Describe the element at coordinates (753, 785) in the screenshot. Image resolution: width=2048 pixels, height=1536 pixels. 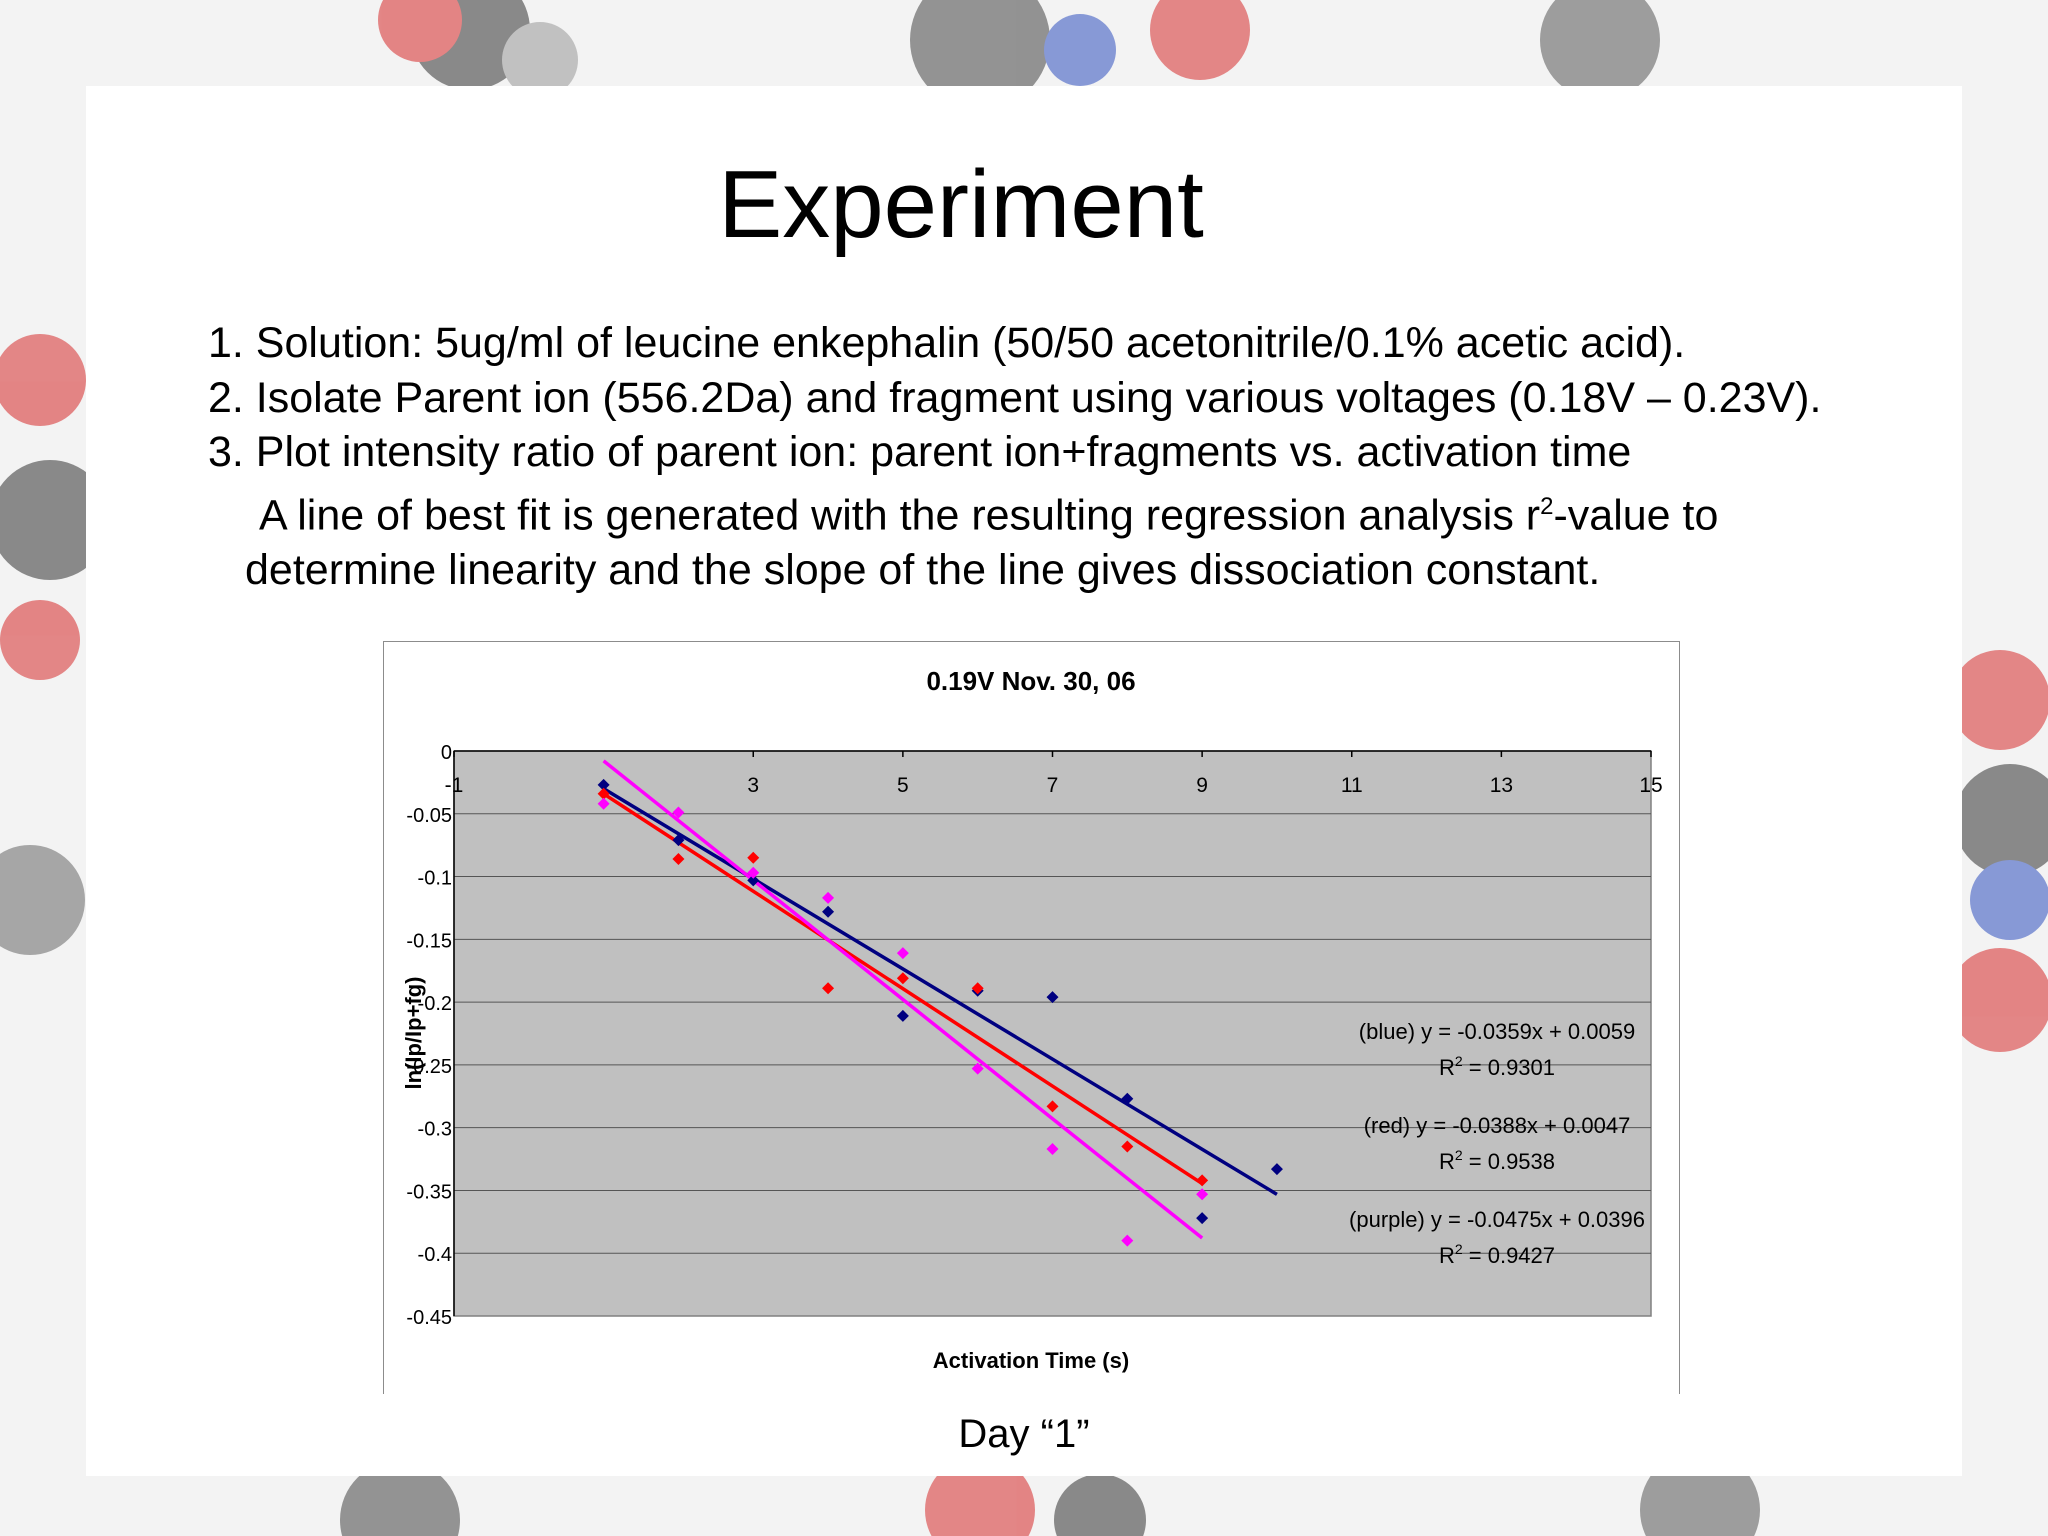
I see `x-tick-label: 3` at that location.